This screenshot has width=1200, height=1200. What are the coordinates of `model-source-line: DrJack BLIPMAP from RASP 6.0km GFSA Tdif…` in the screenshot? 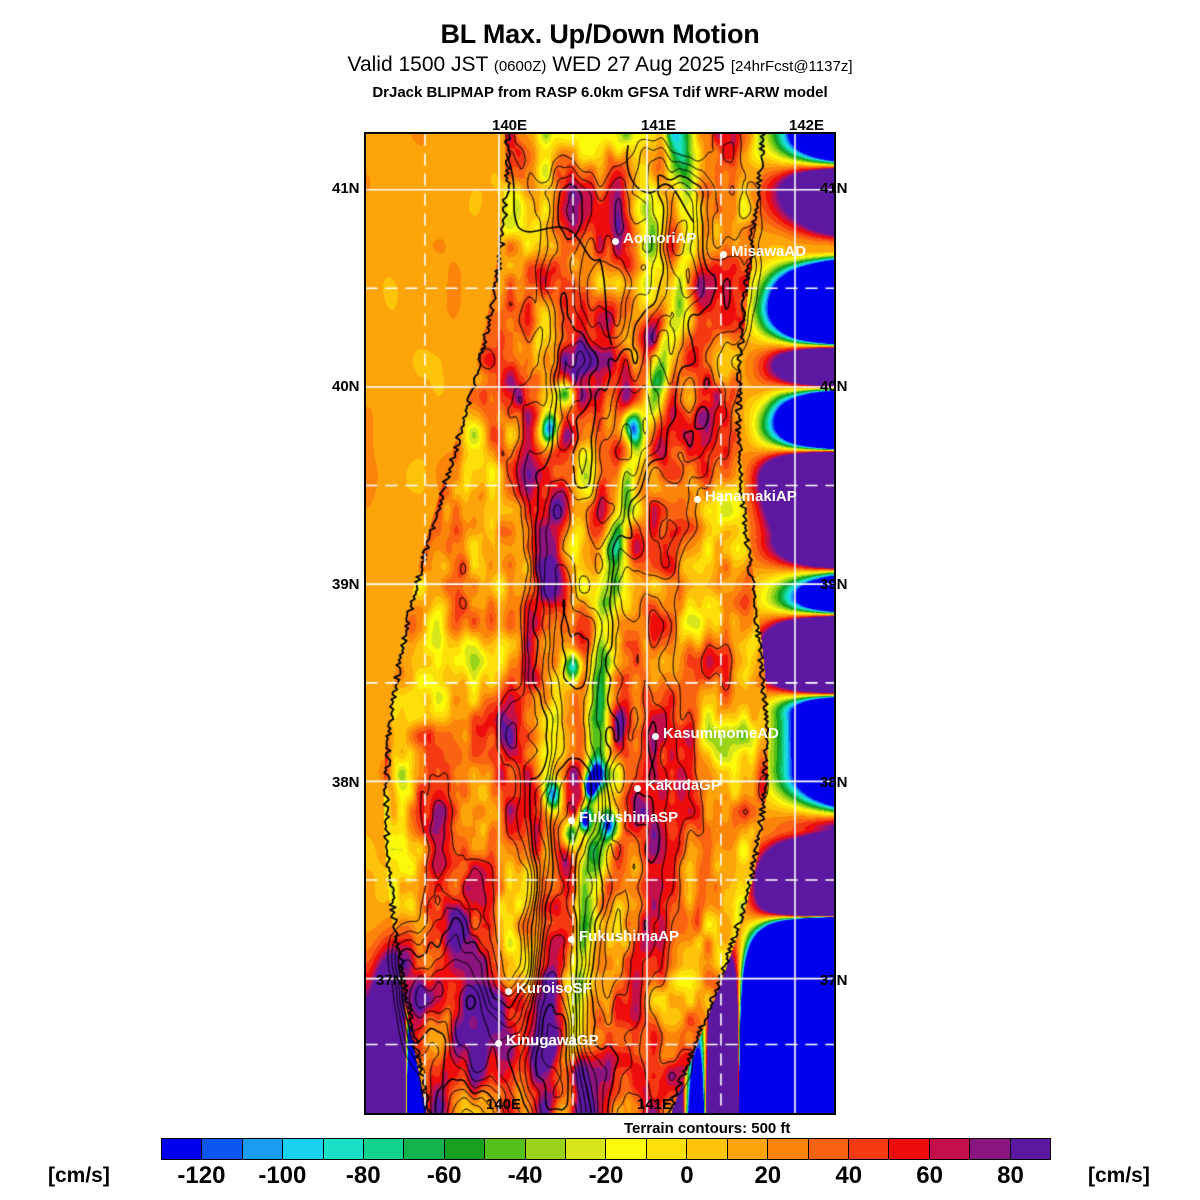 It's located at (600, 92).